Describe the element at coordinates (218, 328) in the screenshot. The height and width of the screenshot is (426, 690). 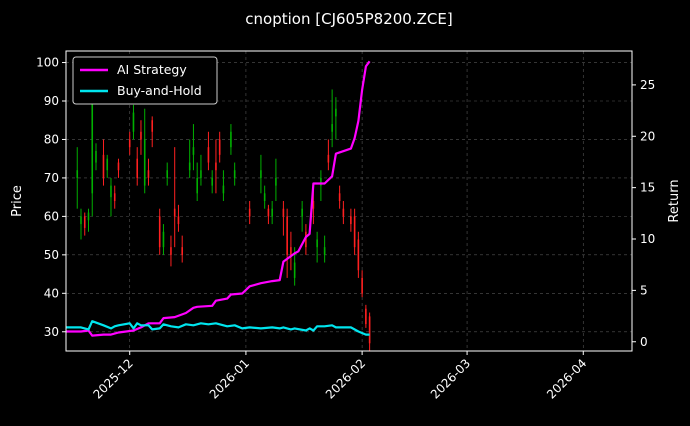
I see `series-line-buy-and-hold` at that location.